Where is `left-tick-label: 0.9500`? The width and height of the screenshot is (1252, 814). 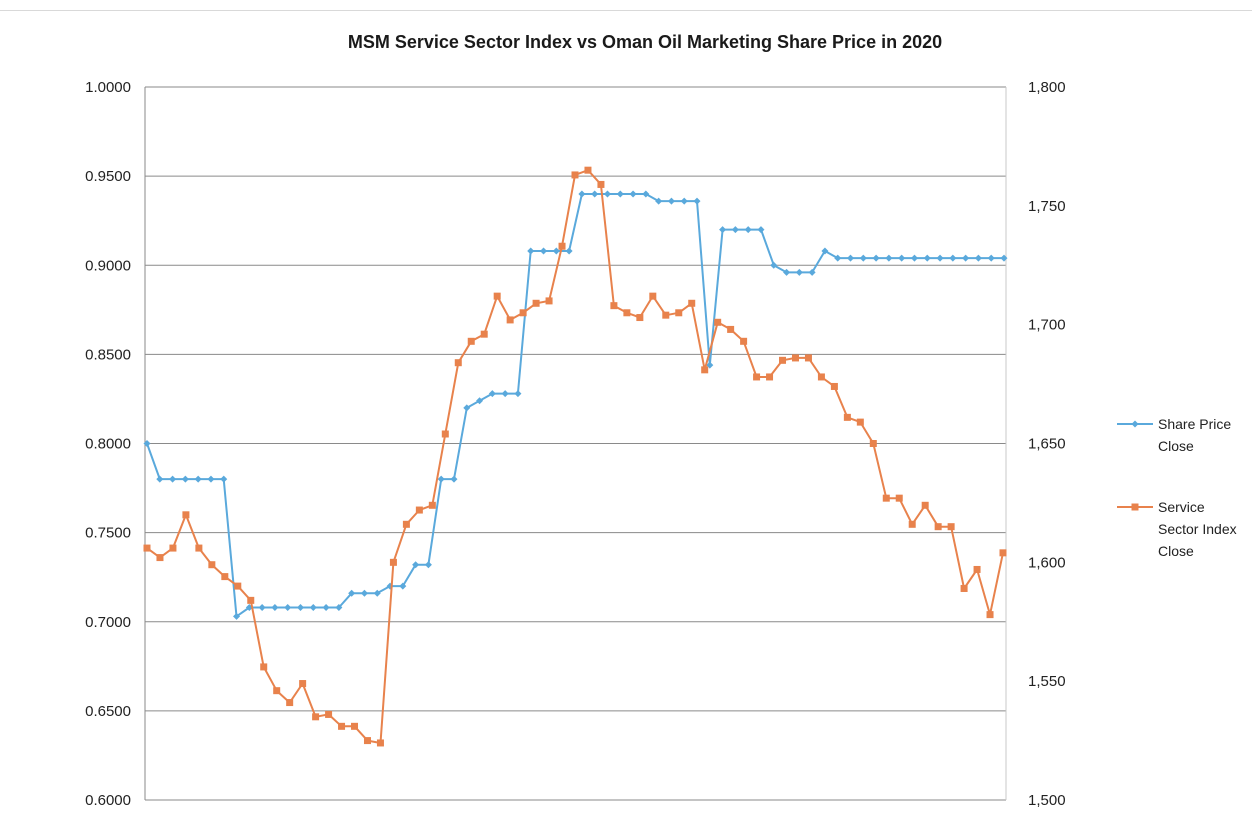 left-tick-label: 0.9500 is located at coordinates (108, 176).